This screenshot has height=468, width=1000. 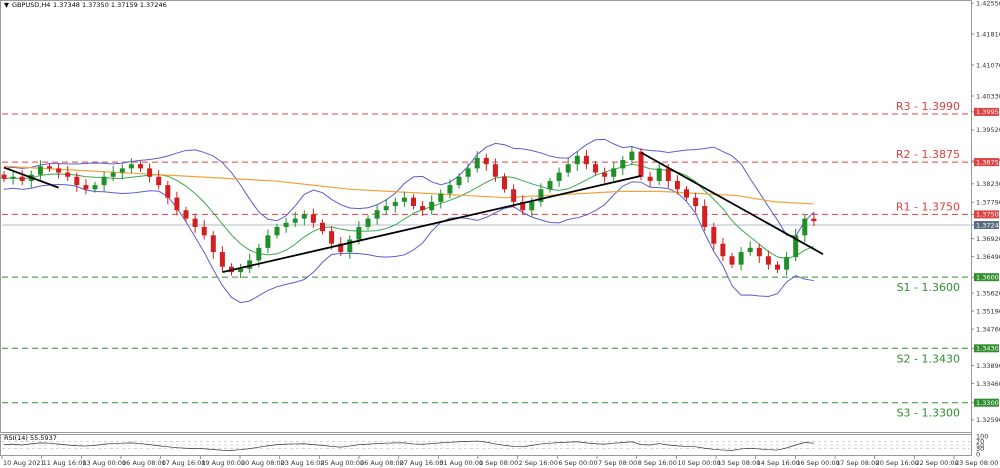 I want to click on price-tick-label: 1.39520, so click(x=988, y=130).